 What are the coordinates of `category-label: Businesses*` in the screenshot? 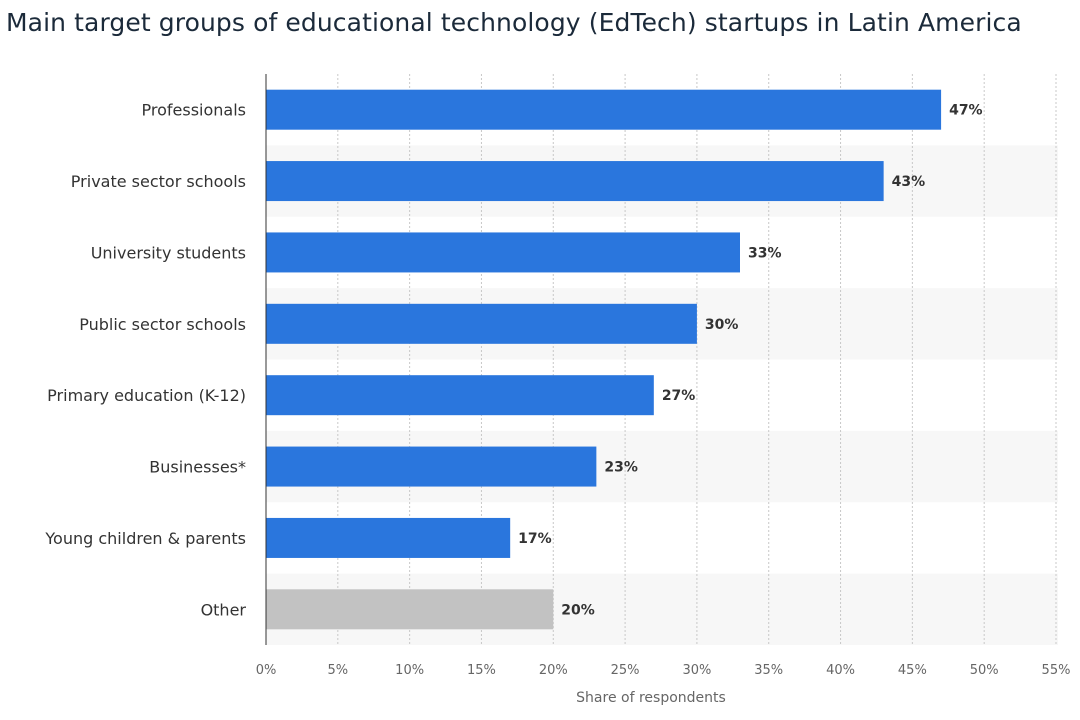 It's located at (197, 467).